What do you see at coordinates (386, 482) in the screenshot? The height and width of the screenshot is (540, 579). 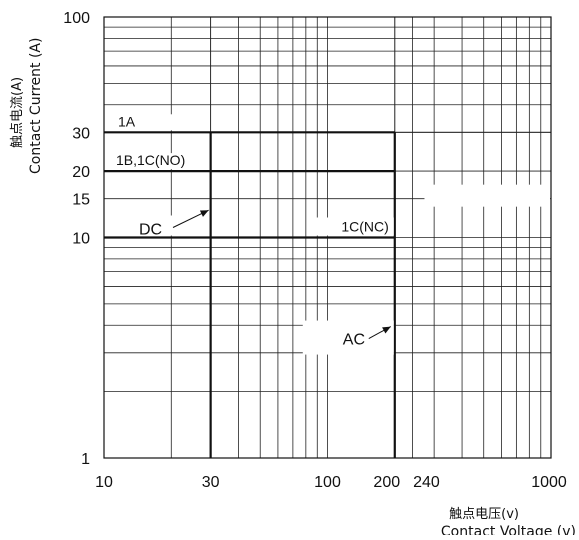 I see `x-tick-label: 200` at bounding box center [386, 482].